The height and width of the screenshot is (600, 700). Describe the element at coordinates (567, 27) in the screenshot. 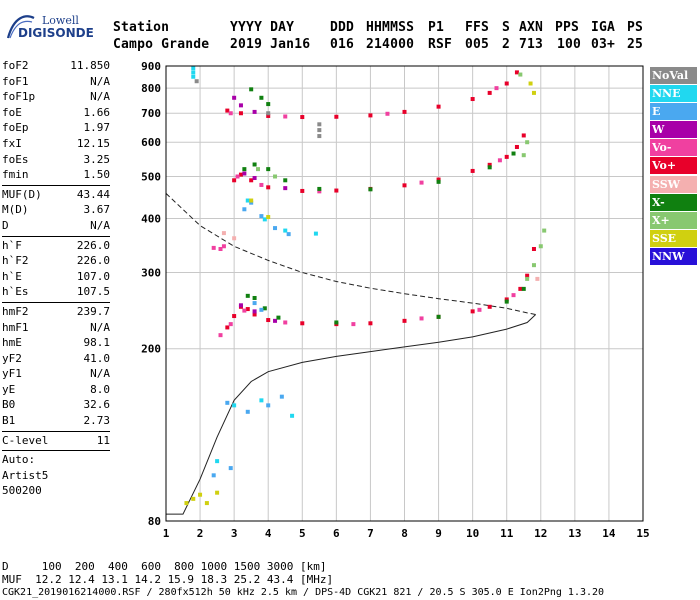

I see `header-pps-label: PPS` at that location.